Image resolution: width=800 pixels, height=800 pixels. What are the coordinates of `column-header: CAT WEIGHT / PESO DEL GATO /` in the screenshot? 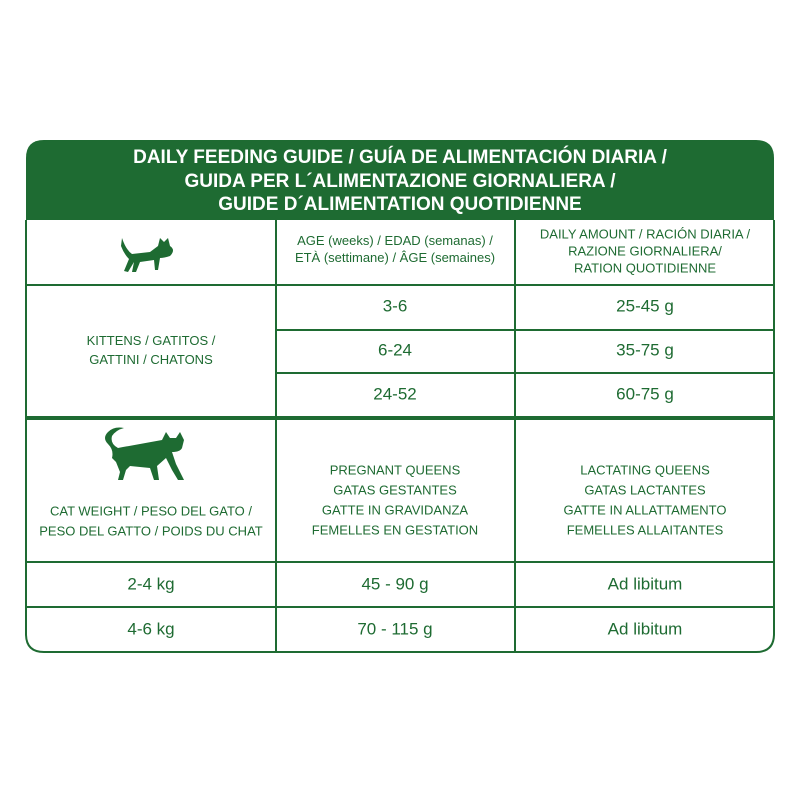 It's located at (151, 510).